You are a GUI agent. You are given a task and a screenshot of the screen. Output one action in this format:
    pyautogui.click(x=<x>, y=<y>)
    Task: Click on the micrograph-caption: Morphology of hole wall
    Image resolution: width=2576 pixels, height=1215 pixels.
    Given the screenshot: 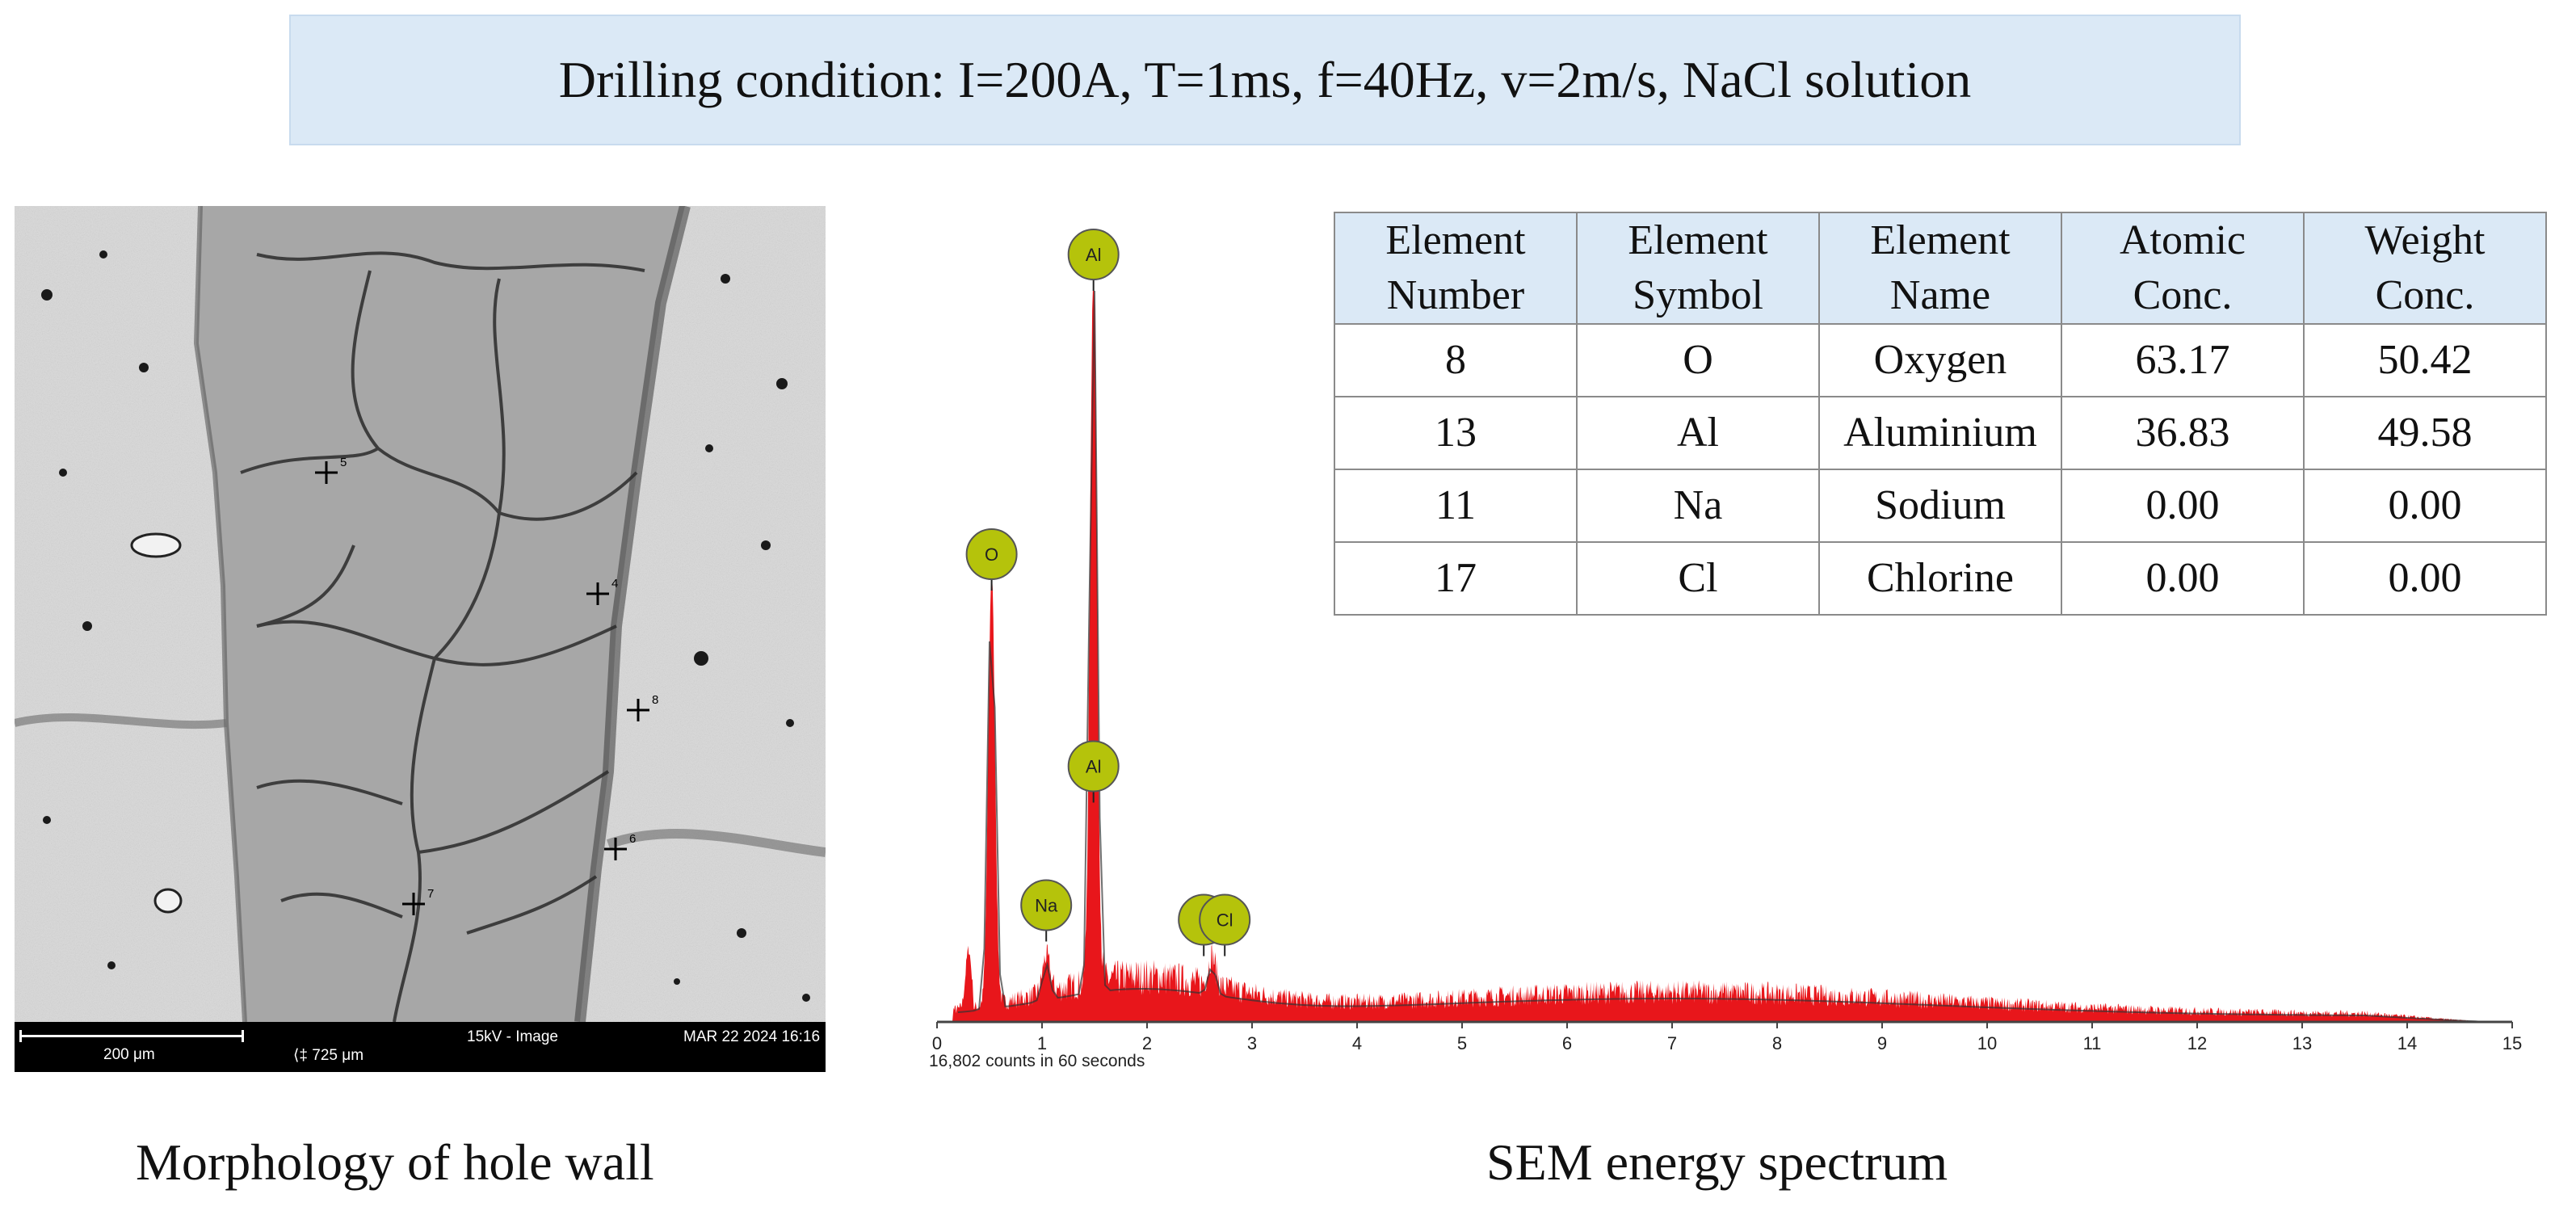 What is the action you would take?
    pyautogui.click(x=395, y=1162)
    